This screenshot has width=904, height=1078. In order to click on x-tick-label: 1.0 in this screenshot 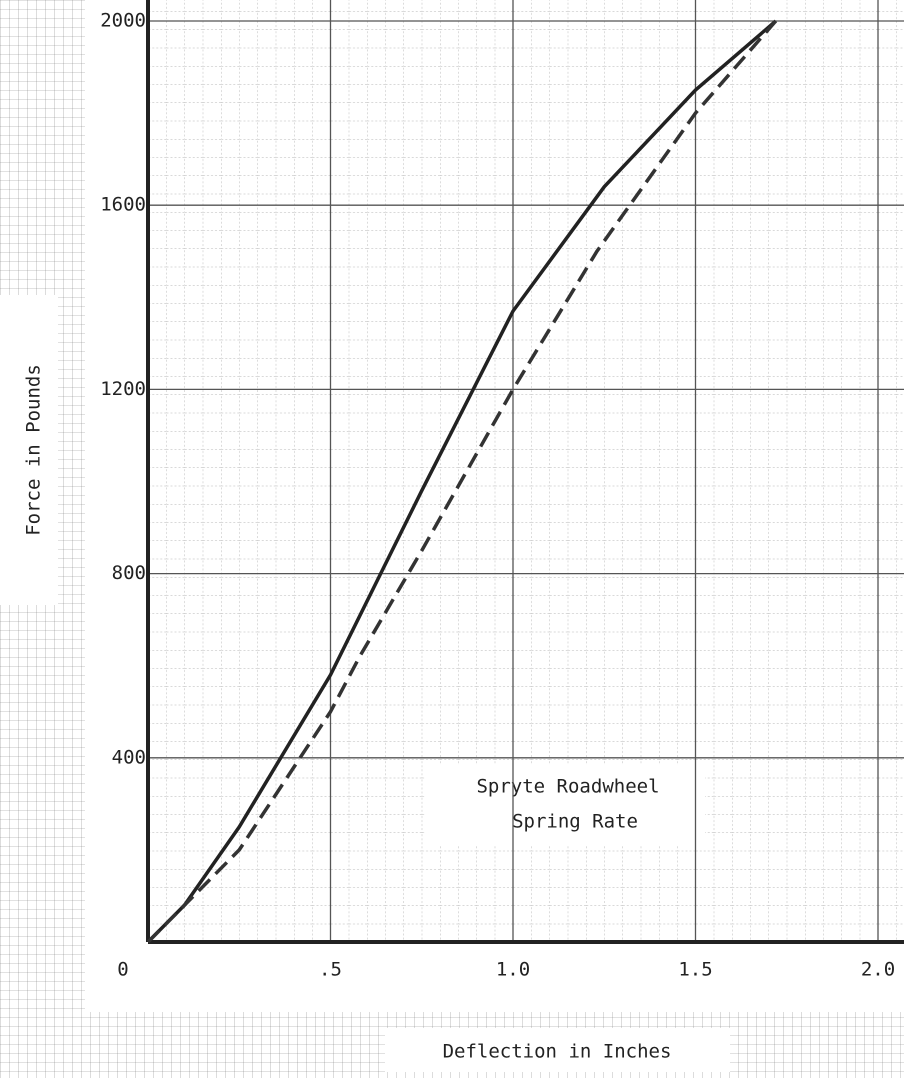, I will do `click(513, 970)`.